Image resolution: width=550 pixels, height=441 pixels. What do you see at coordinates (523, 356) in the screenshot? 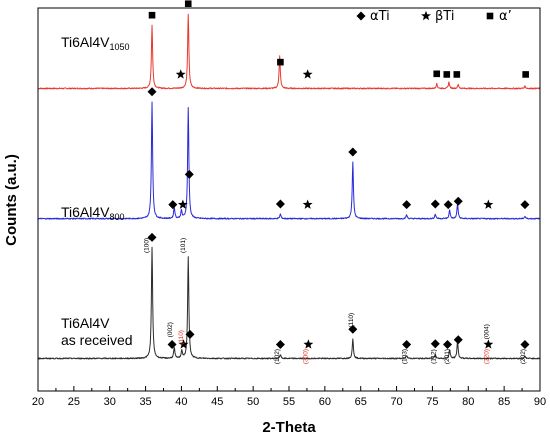
I see `hkl-label: (202)` at bounding box center [523, 356].